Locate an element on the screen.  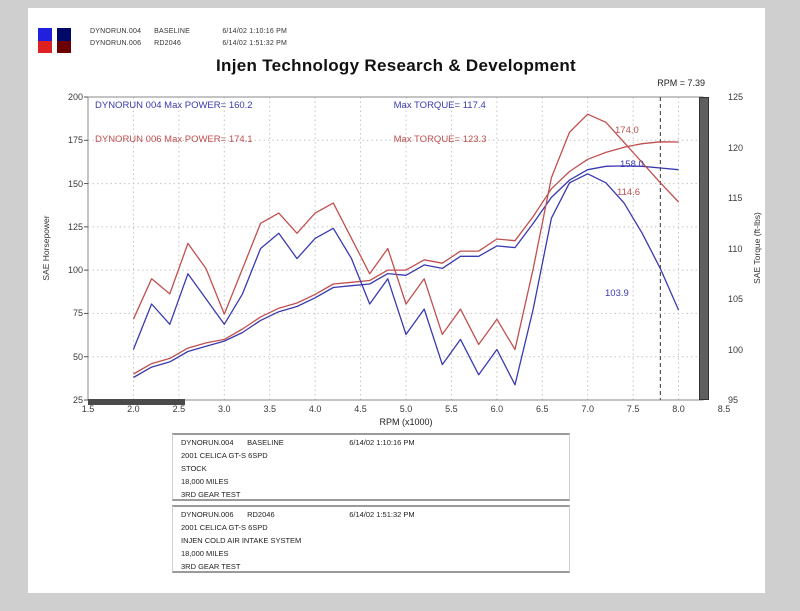
cursor-rpm-readout: RPM = 7.39 is located at coordinates (681, 83).